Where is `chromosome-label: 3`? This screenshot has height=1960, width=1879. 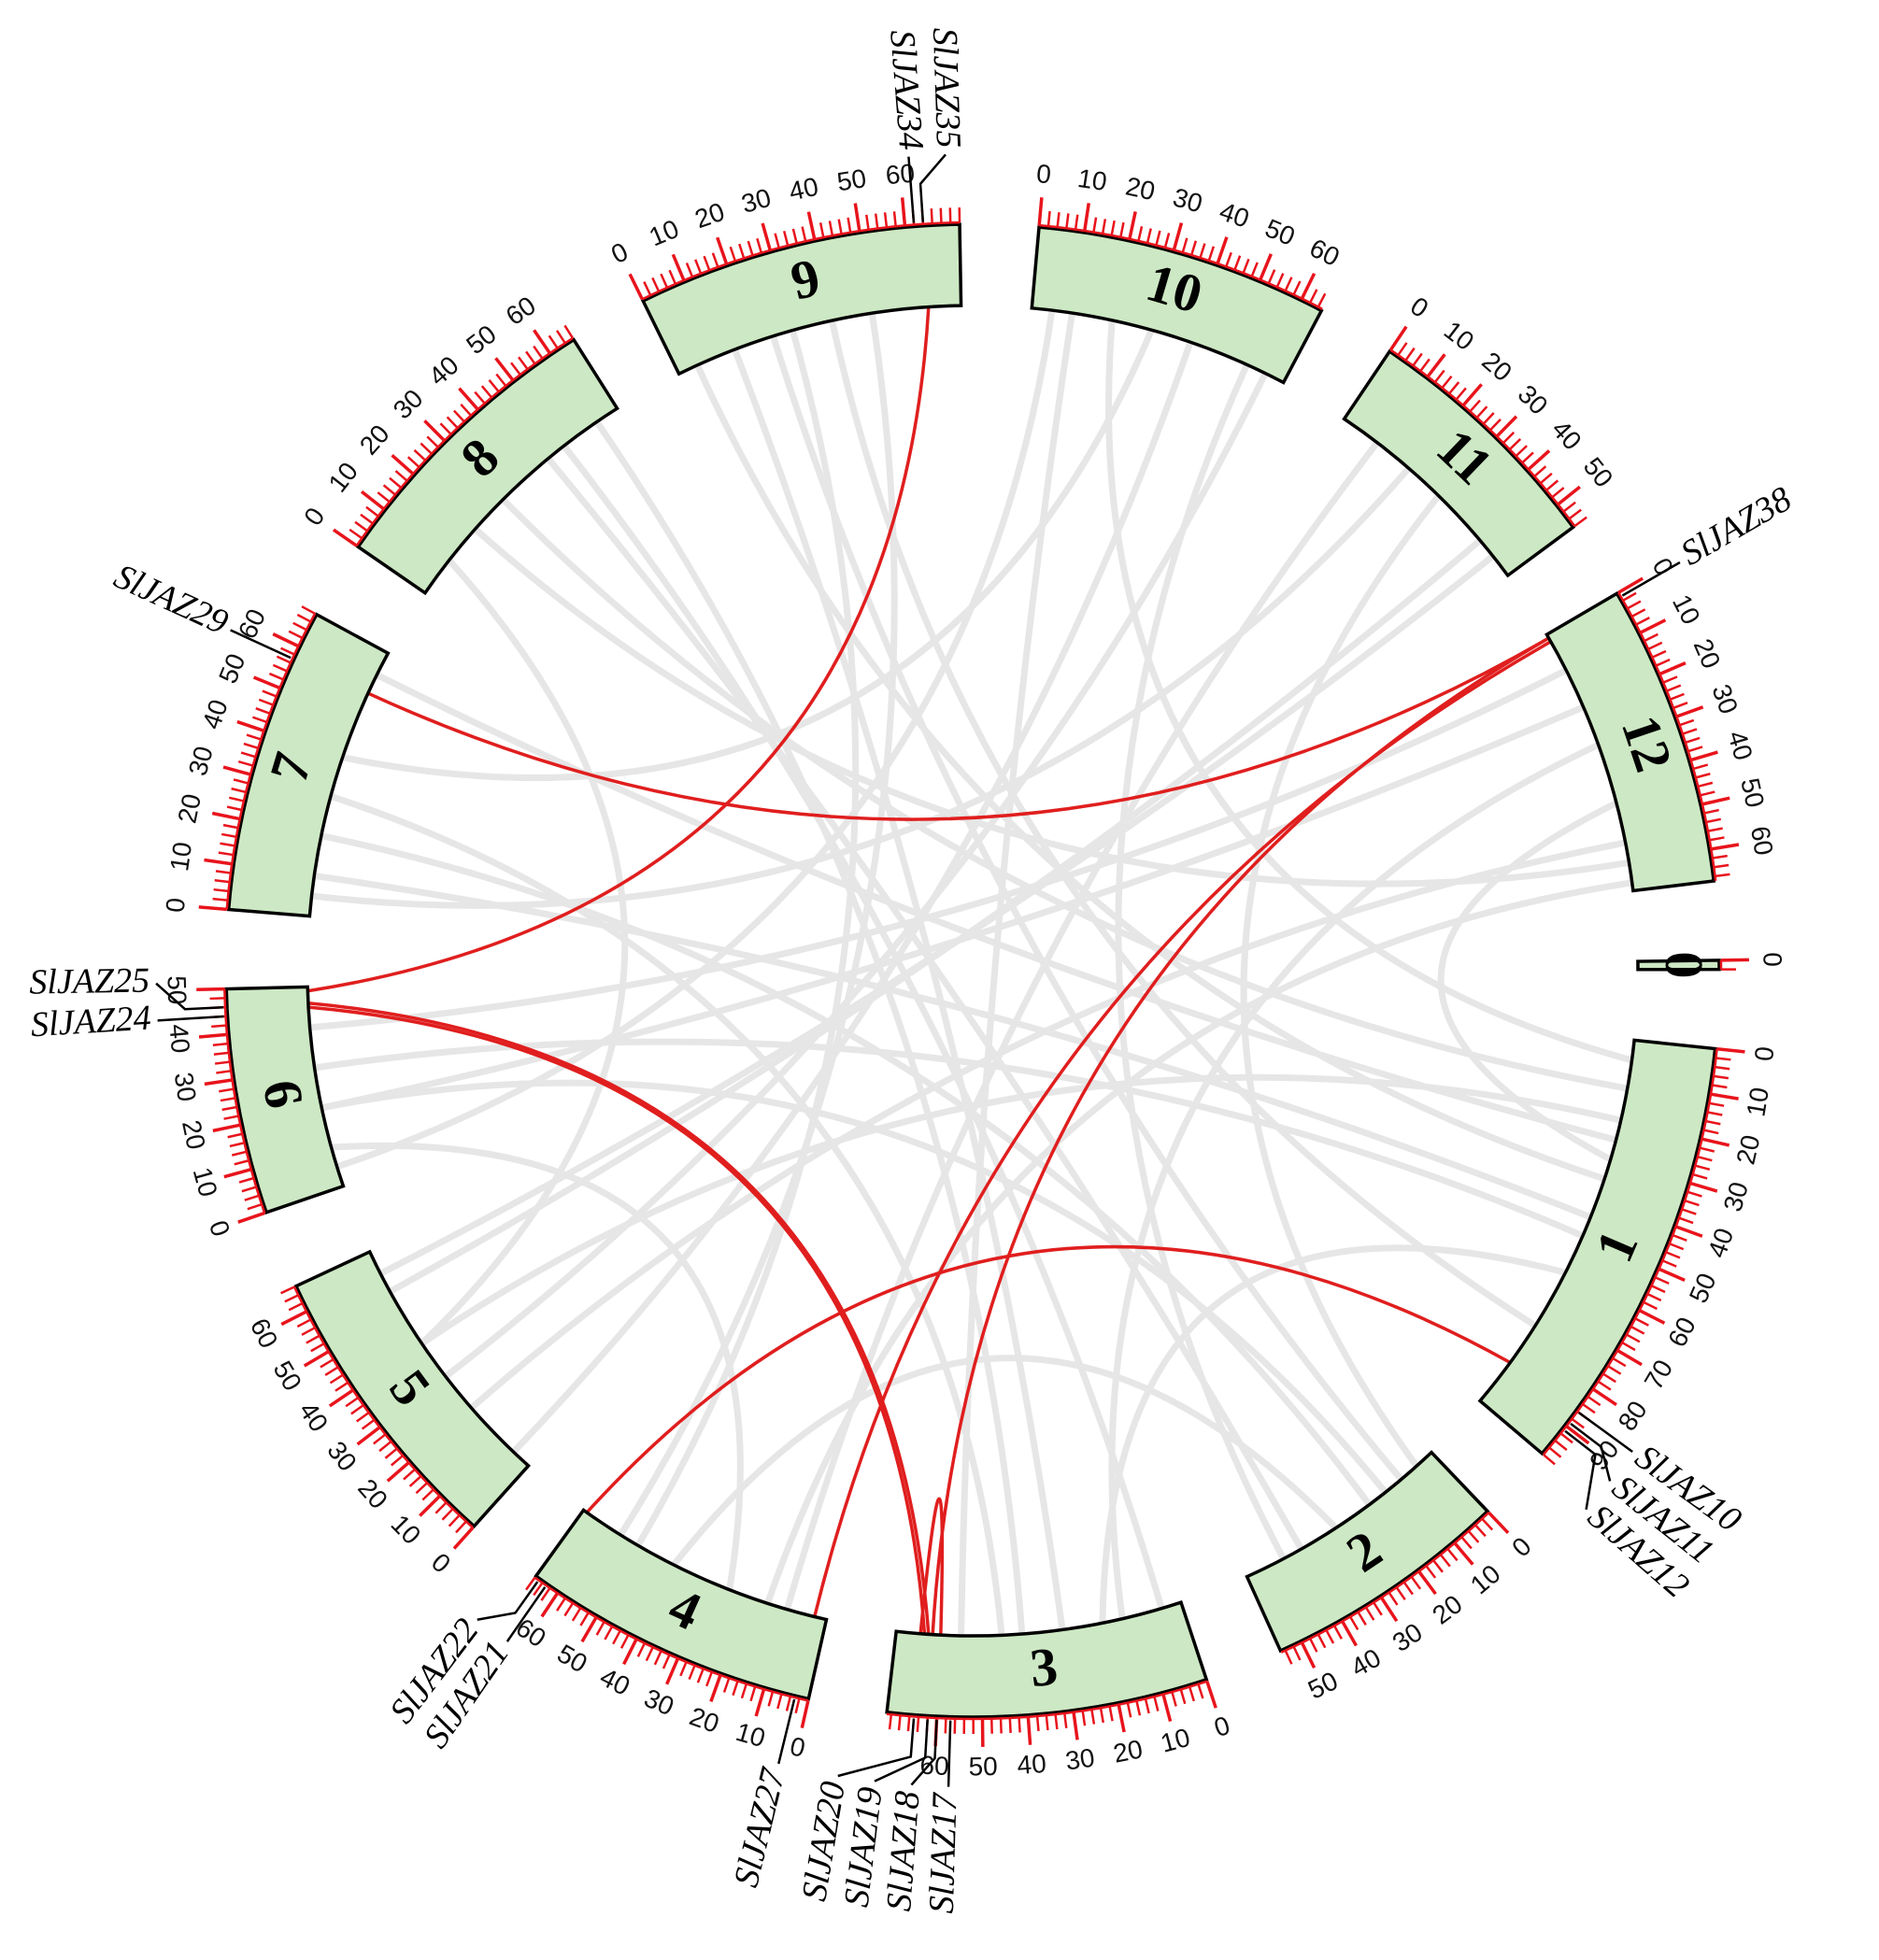
chromosome-label: 3 is located at coordinates (1043, 1668).